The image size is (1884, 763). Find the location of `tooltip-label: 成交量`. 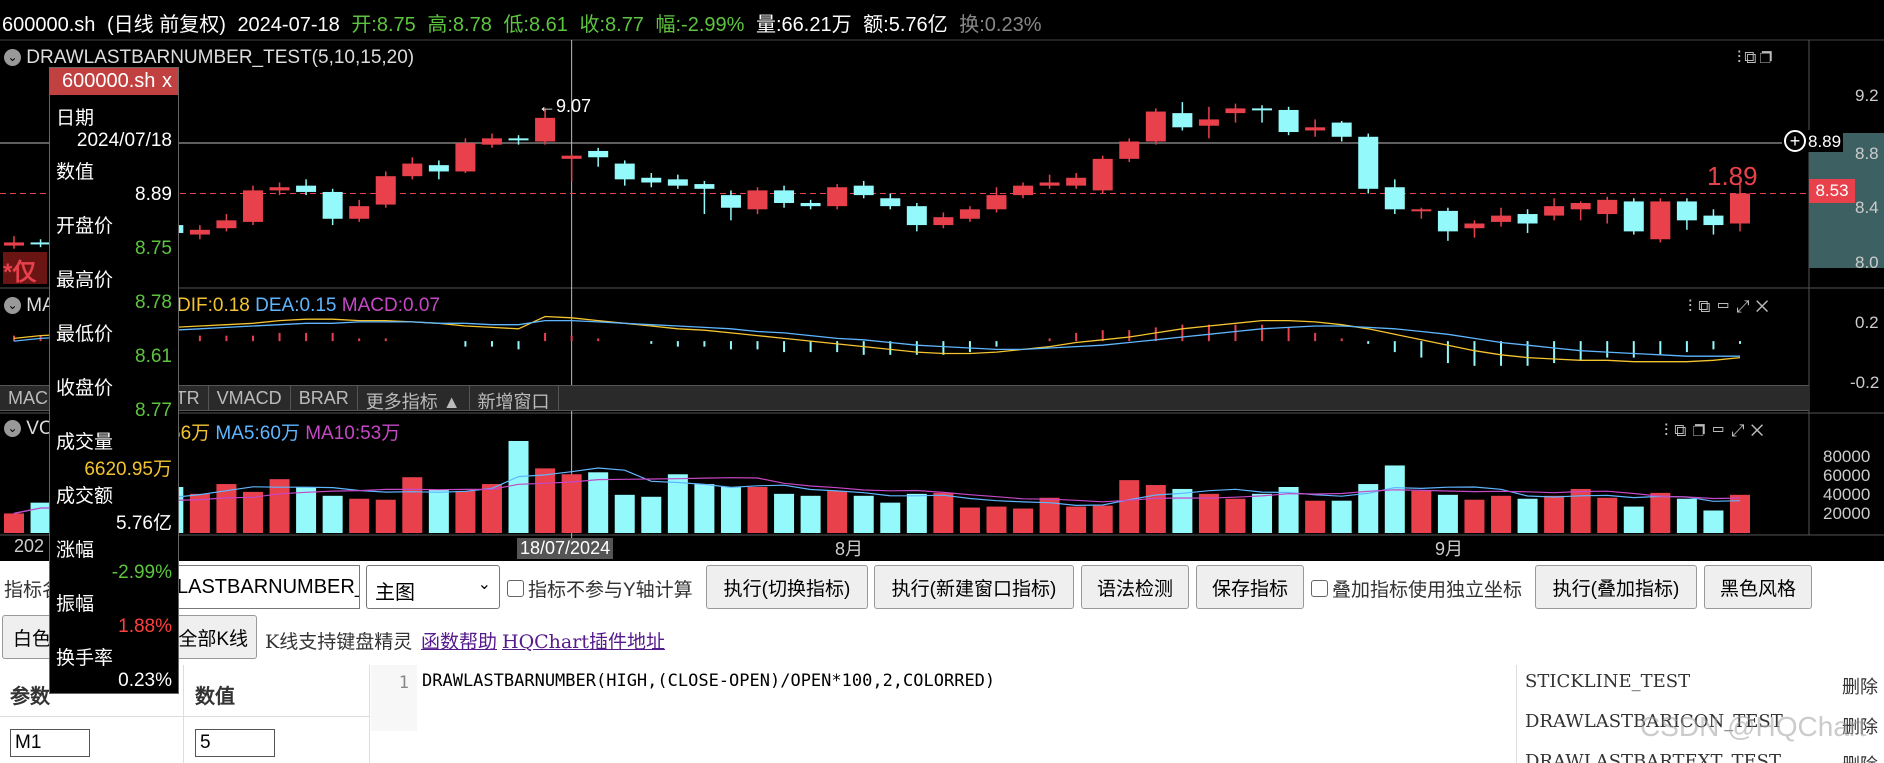

tooltip-label: 成交量 is located at coordinates (85, 442).